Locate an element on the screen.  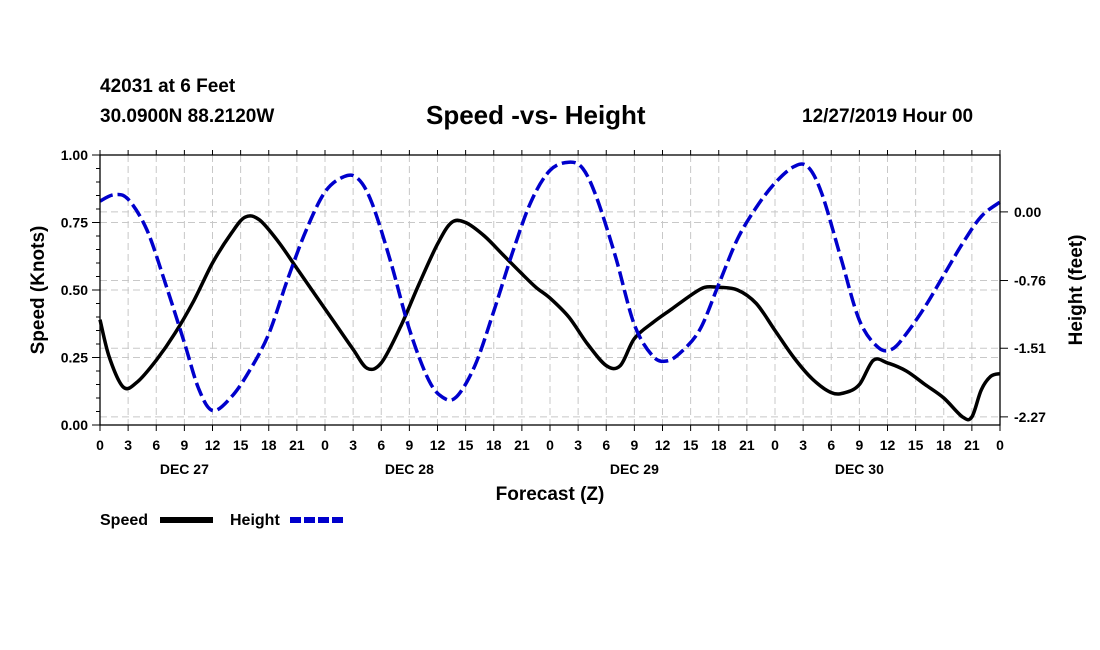
y2-axis-title: Height (feet) is located at coordinates (1076, 290).